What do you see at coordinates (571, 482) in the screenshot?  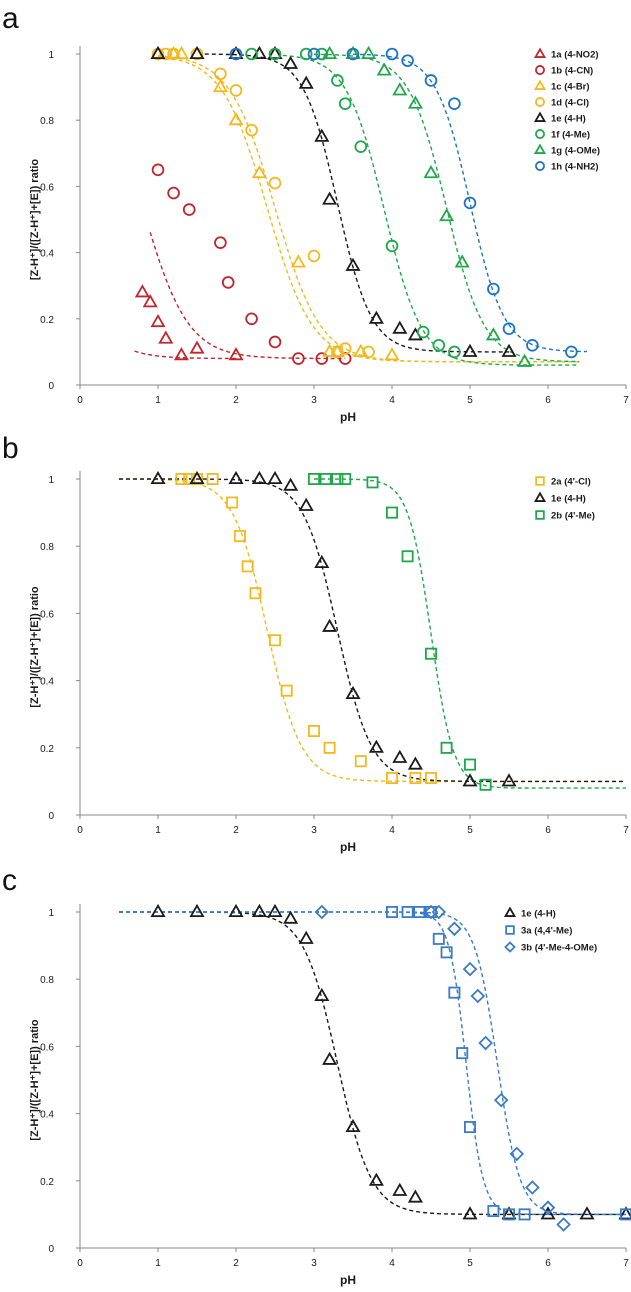 I see `legend-label: 2a (4'-Cl)` at bounding box center [571, 482].